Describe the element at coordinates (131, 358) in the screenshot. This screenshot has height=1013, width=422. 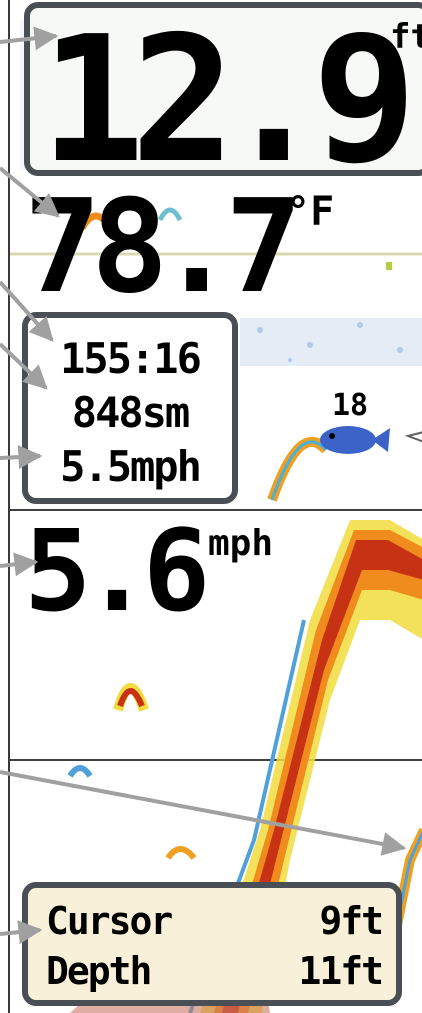
I see `timer: 155:16` at that location.